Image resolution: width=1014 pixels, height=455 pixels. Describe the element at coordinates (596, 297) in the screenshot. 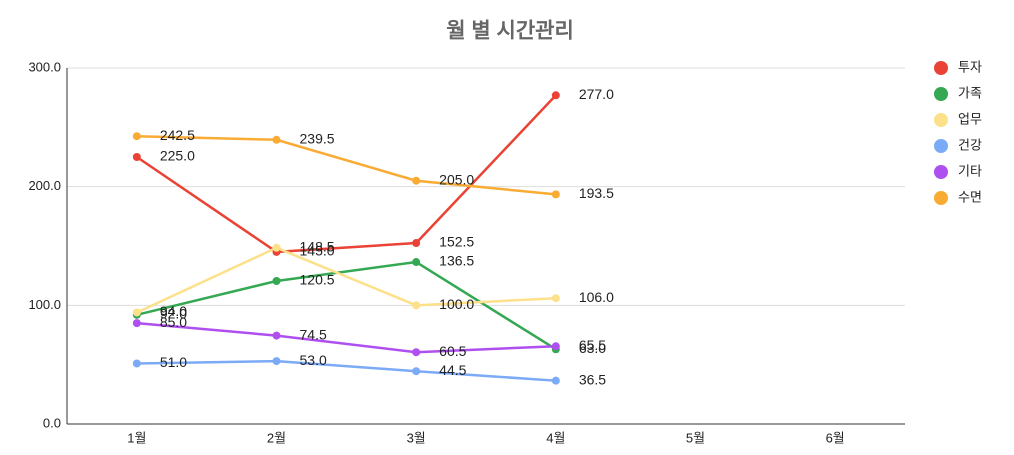

I see `data-label: 106.0` at that location.